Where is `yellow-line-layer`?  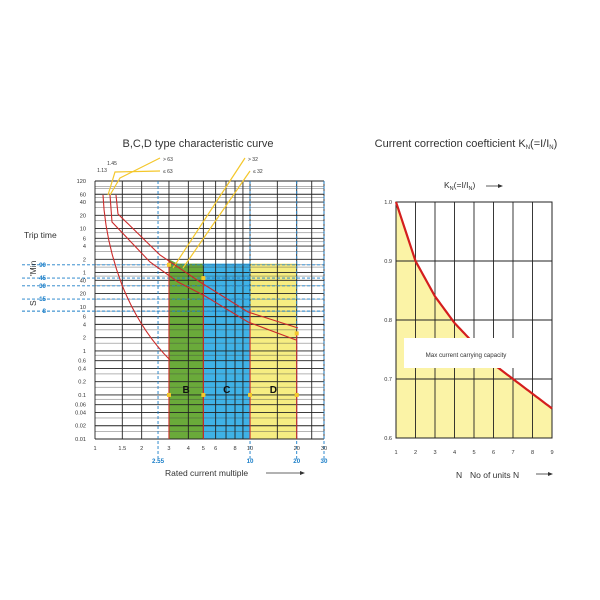 yellow-line-layer is located at coordinates (179, 213).